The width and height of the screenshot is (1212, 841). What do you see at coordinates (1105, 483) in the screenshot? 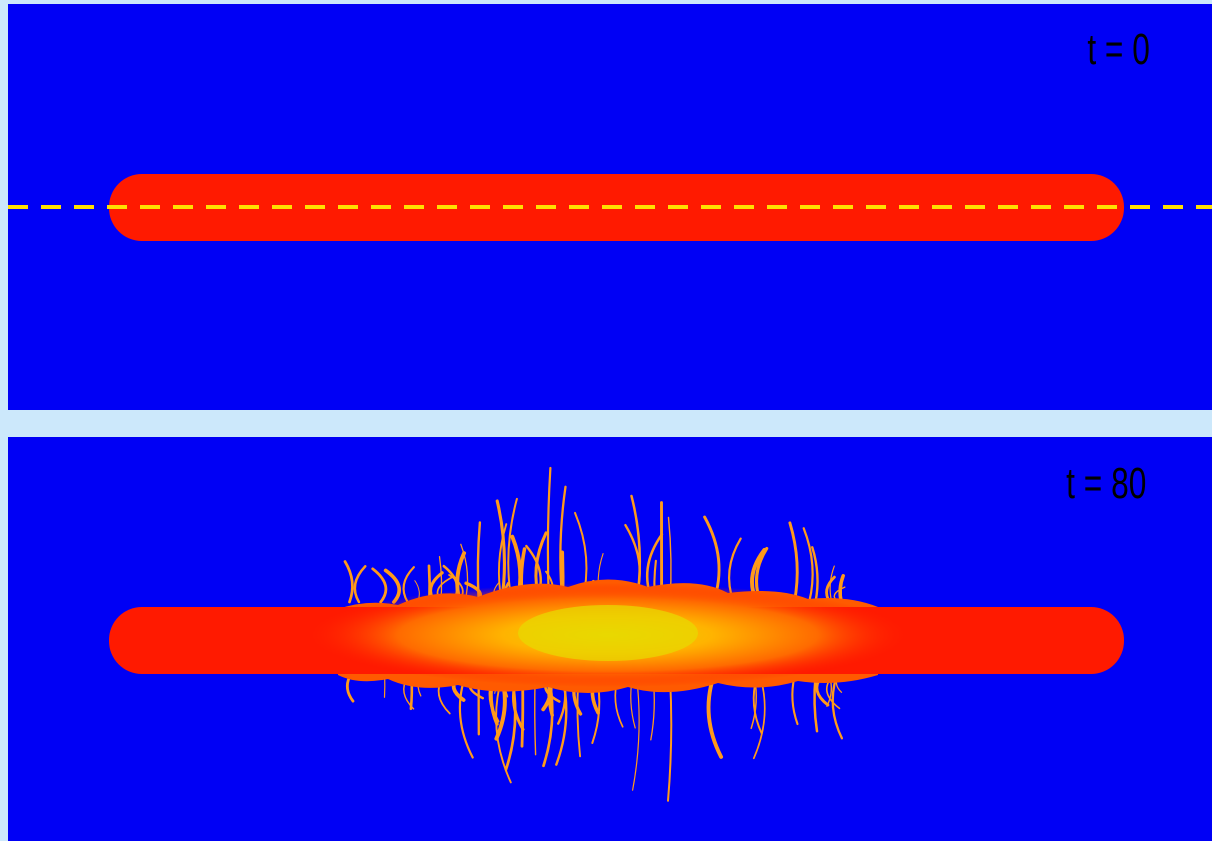
I see `time-label-t80: t = 80` at bounding box center [1105, 483].